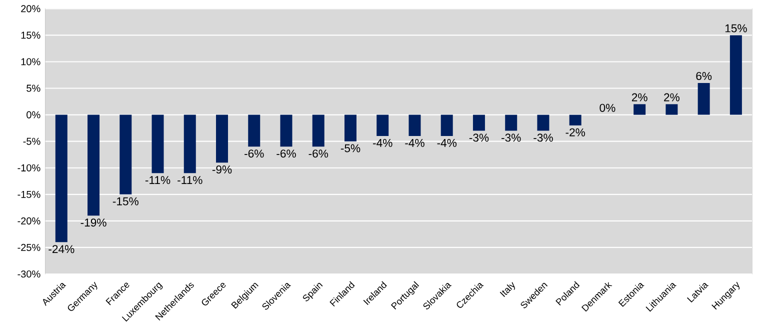  What do you see at coordinates (576, 132) in the screenshot?
I see `data-label: -2%` at bounding box center [576, 132].